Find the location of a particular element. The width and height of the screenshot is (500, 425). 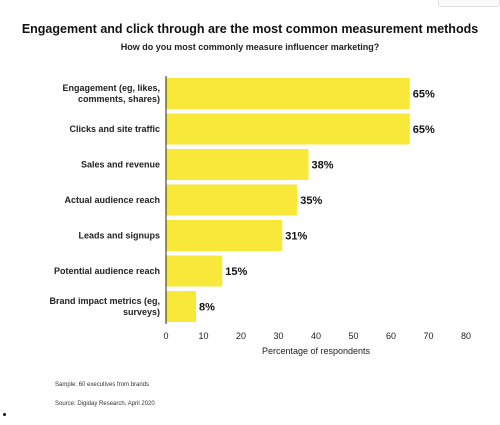

x-tick-label: 60 is located at coordinates (391, 336).